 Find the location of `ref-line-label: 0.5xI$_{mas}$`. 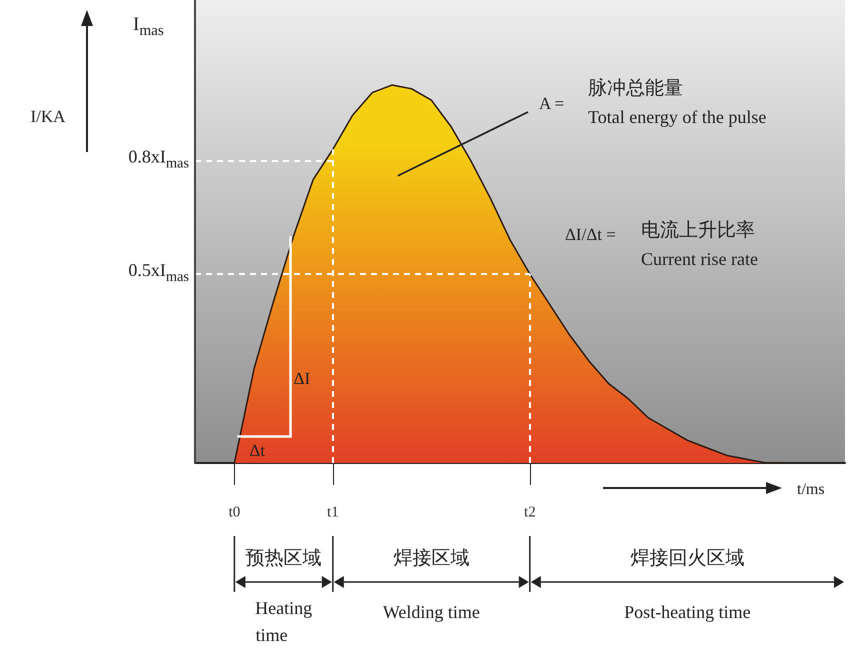

ref-line-label: 0.5xI$_{mas}$ is located at coordinates (159, 272).